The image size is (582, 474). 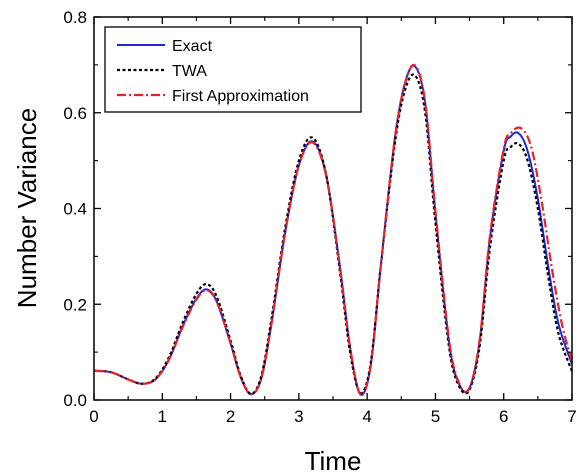 I want to click on x-tick-label: 1, so click(x=162, y=416).